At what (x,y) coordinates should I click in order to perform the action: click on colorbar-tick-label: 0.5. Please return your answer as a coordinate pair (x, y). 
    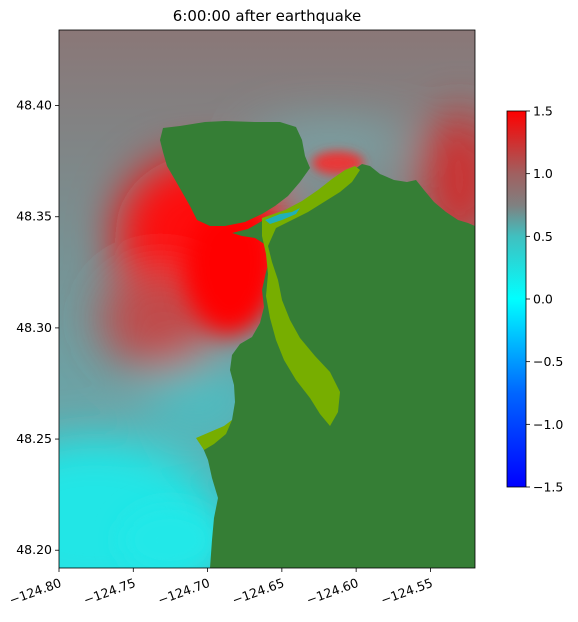
    Looking at the image, I should click on (543, 236).